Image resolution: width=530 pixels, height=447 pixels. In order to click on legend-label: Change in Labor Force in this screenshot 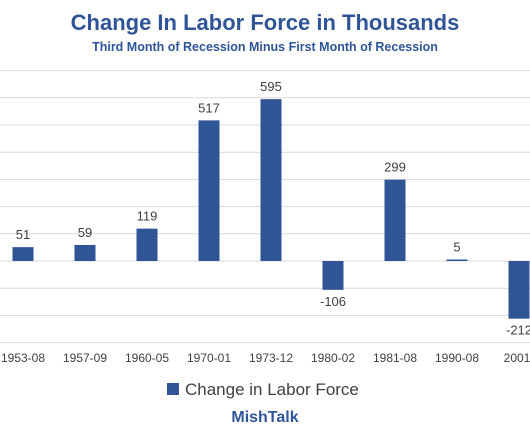, I will do `click(272, 389)`.